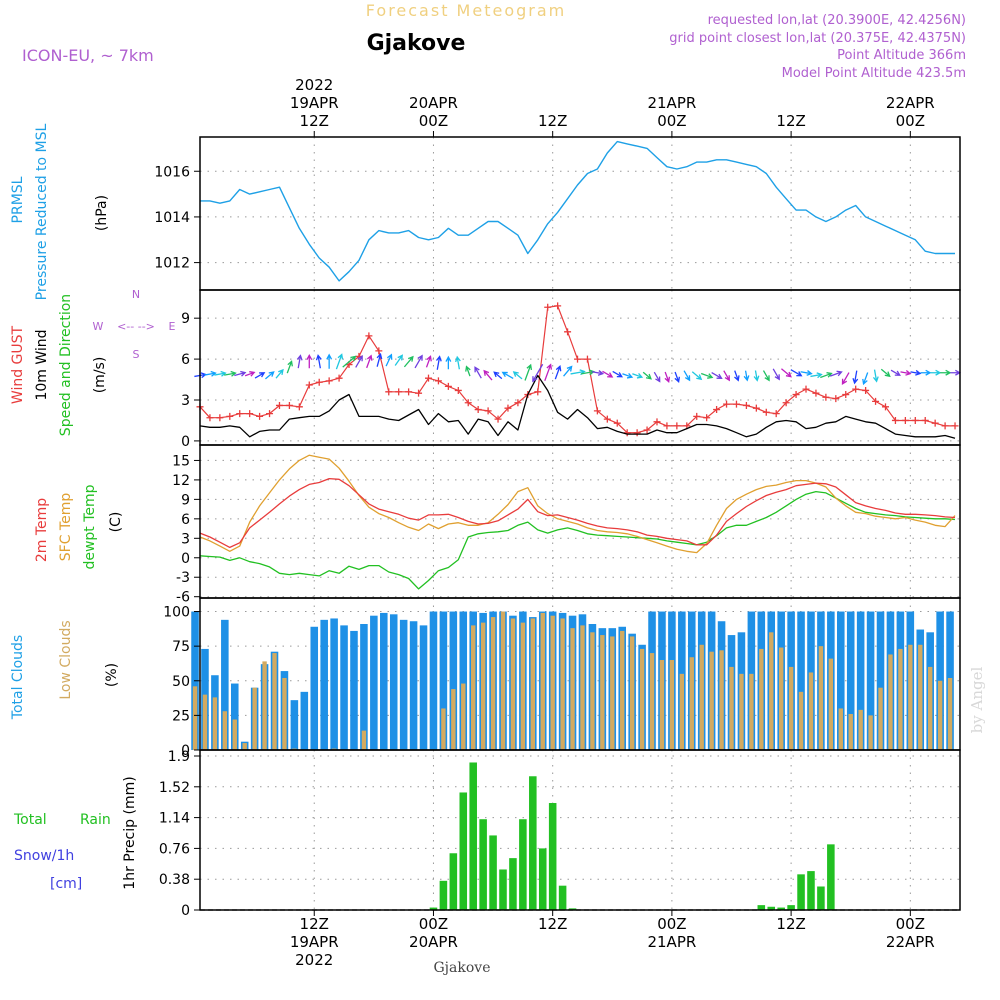 The image size is (1000, 1000). Describe the element at coordinates (136, 294) in the screenshot. I see `compass-n: N` at that location.